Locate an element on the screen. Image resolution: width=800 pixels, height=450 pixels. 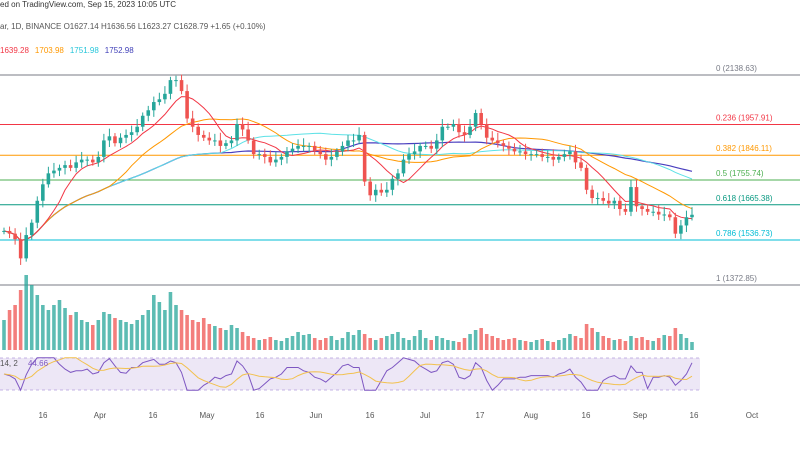
fib-label-0: 0 (2138.63) is located at coordinates (736, 68).